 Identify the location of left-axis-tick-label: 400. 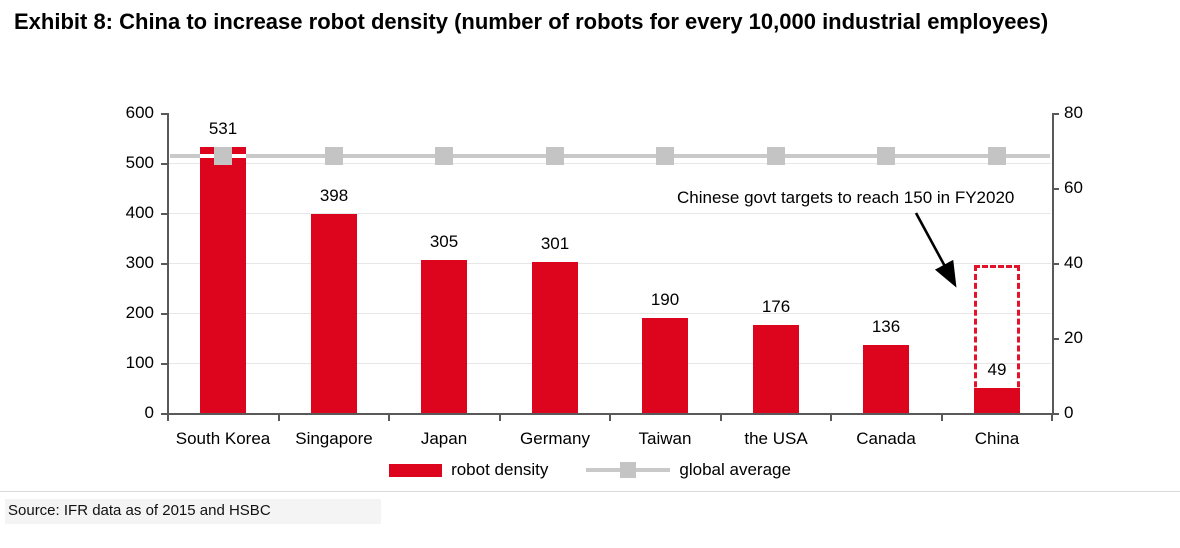
(139, 212).